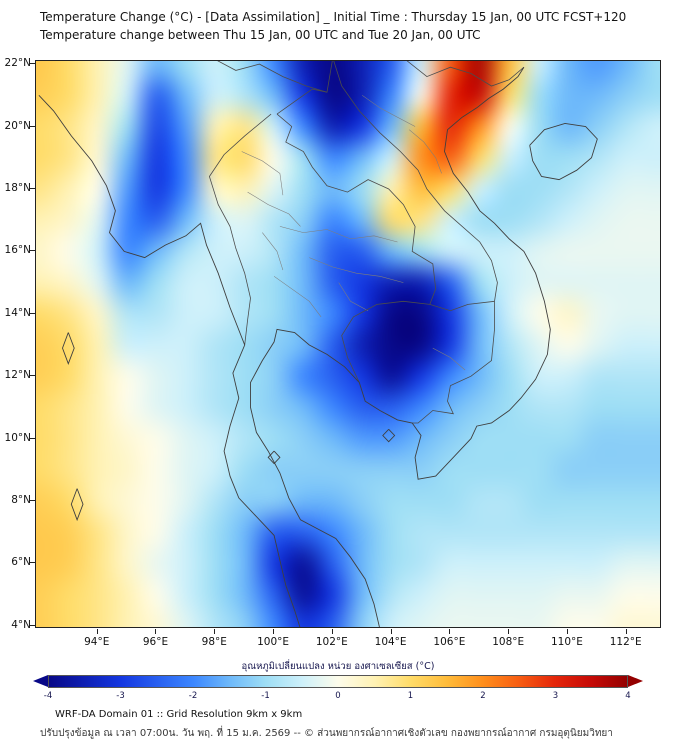 This screenshot has height=756, width=676. I want to click on y-axis-label: 12°N, so click(17, 375).